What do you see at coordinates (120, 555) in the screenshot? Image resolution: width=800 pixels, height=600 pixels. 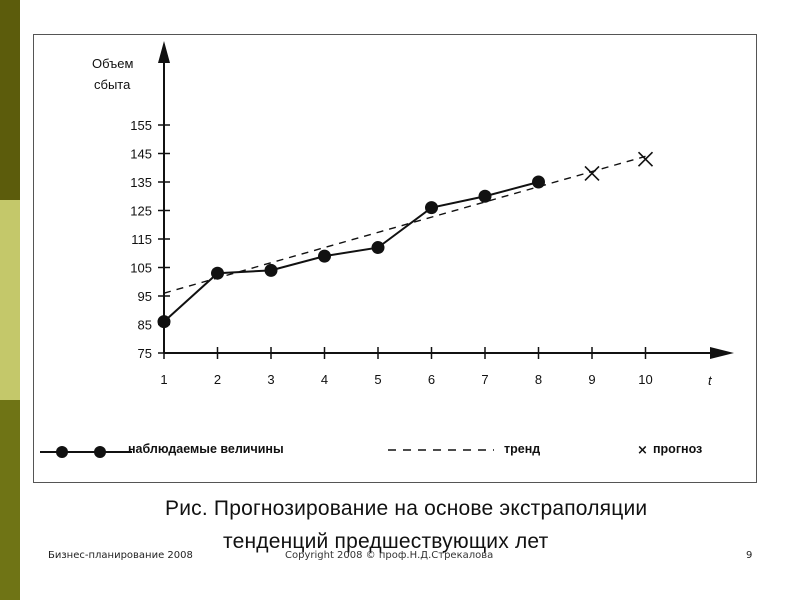 I see `footer-title: Бизнес-планирование 2008` at bounding box center [120, 555].